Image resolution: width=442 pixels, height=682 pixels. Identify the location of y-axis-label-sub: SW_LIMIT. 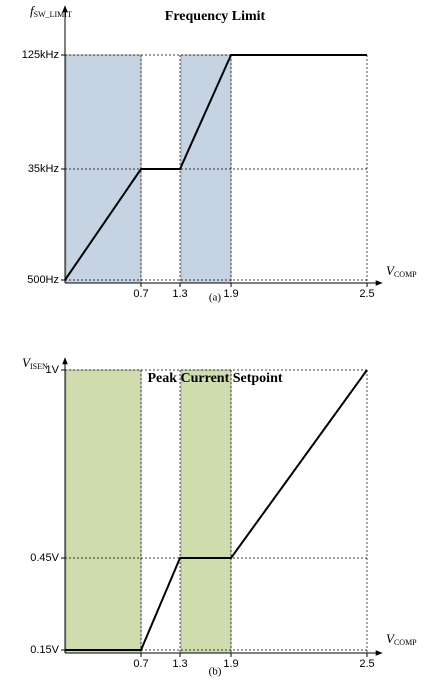
(53, 14).